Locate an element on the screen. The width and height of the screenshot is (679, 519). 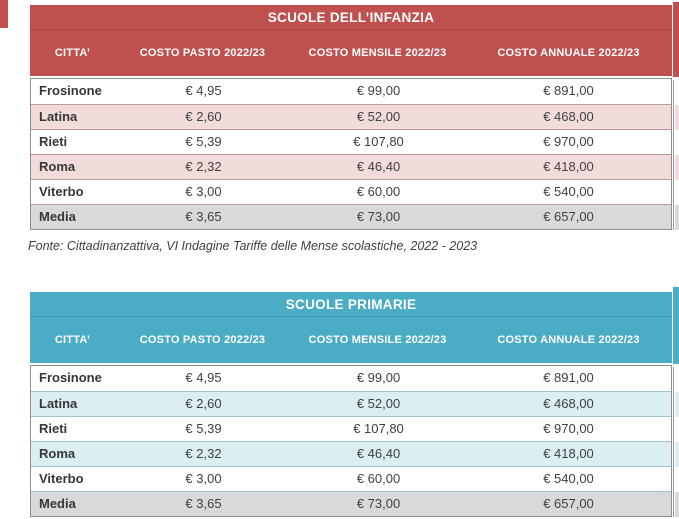
fragment-red-rows is located at coordinates (676, 155).